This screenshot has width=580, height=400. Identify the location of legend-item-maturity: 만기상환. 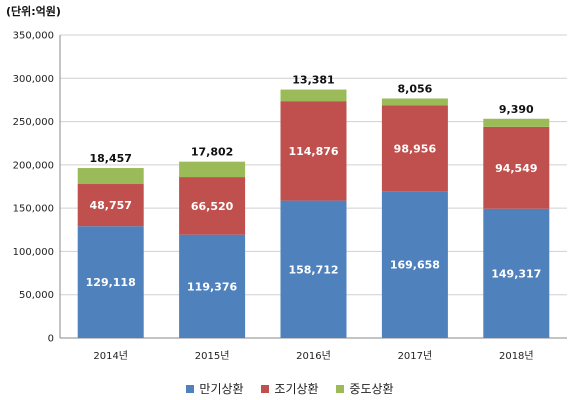
(215, 388).